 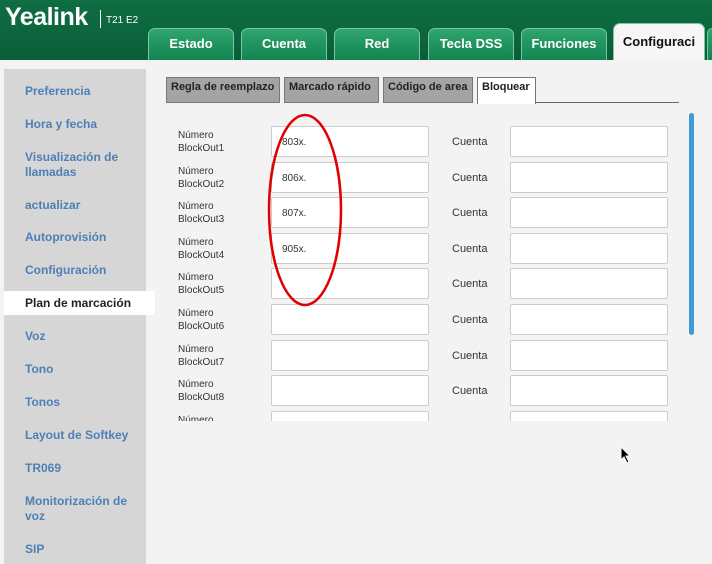 I want to click on tab-more, so click(x=709, y=44).